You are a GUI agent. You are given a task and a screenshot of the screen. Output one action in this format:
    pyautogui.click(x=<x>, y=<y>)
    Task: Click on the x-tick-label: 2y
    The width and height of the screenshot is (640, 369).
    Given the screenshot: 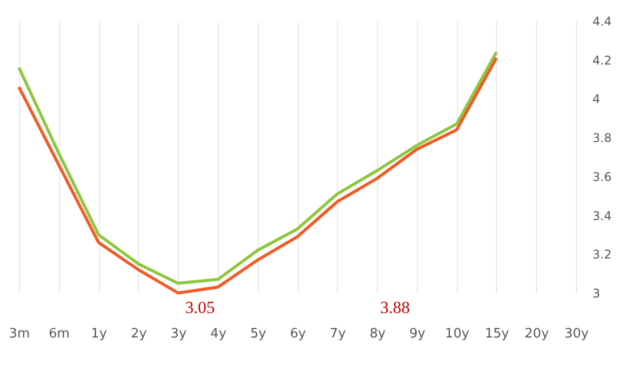 What is the action you would take?
    pyautogui.click(x=139, y=334)
    